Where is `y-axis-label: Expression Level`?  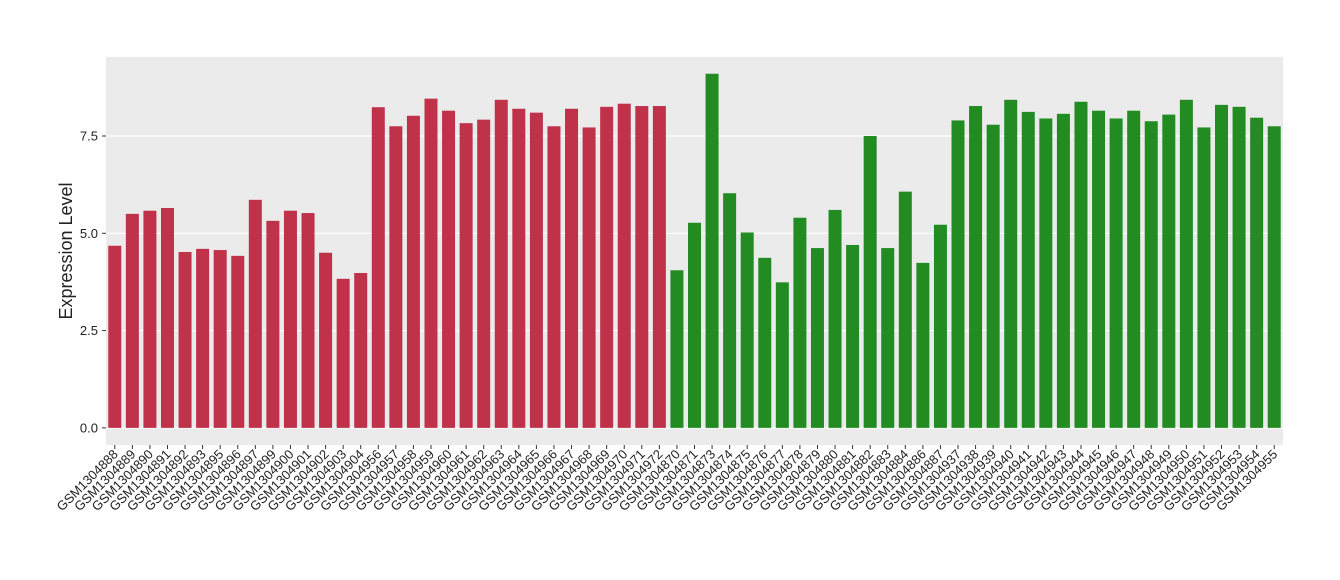
y-axis-label: Expression Level is located at coordinates (66, 250).